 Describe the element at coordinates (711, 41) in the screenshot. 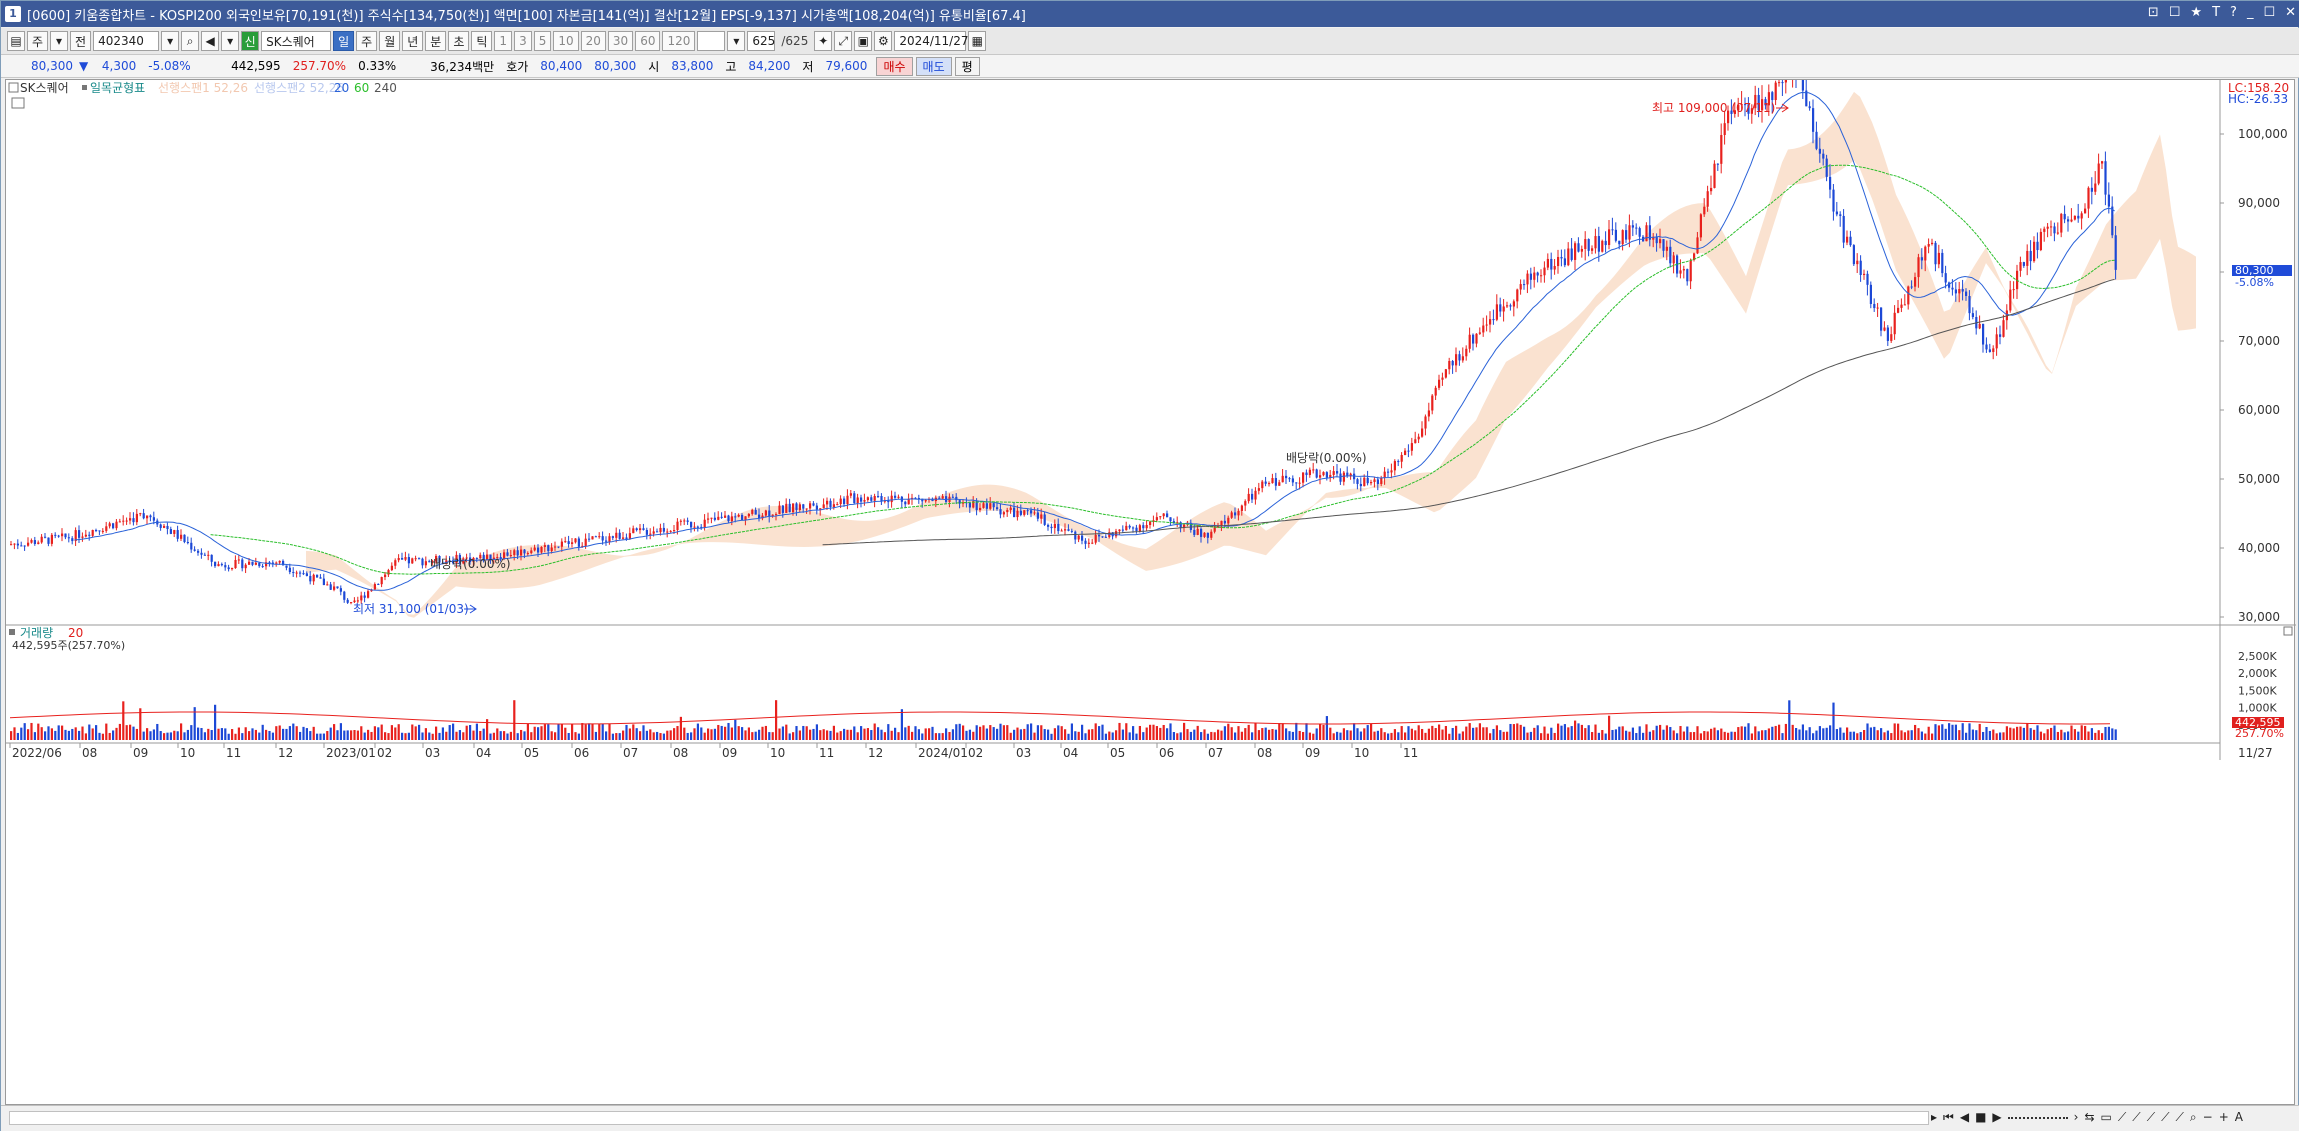

I see `custom-interval-input` at that location.